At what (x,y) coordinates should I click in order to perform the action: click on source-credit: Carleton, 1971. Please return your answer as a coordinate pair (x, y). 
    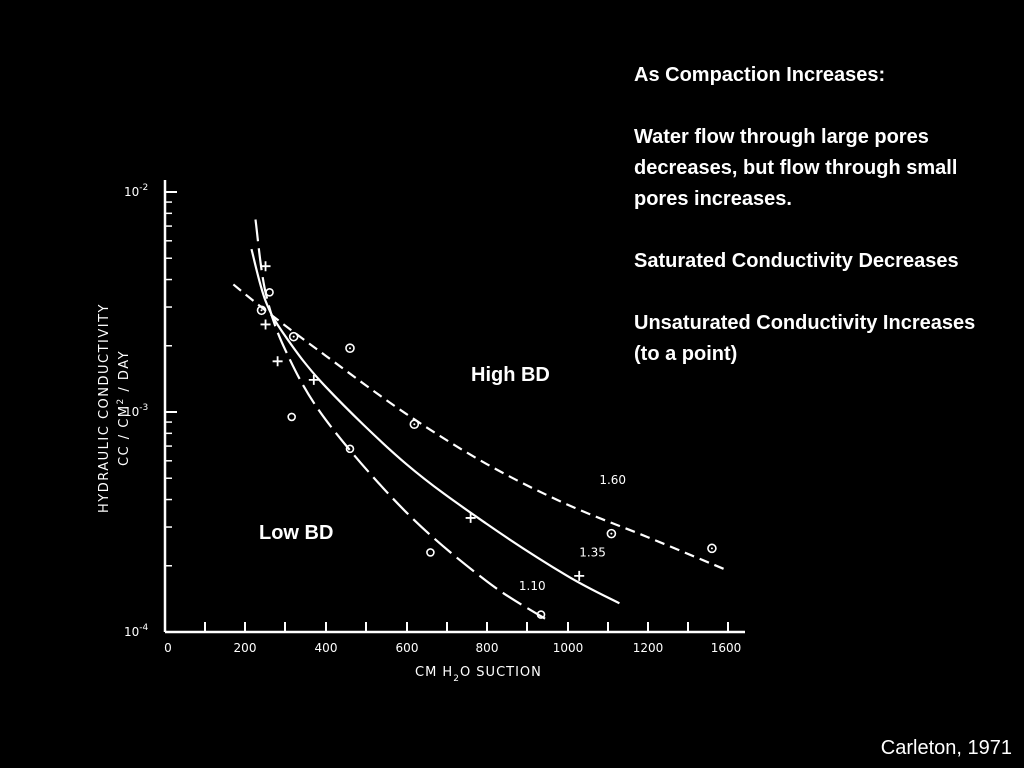
    Looking at the image, I should click on (946, 748).